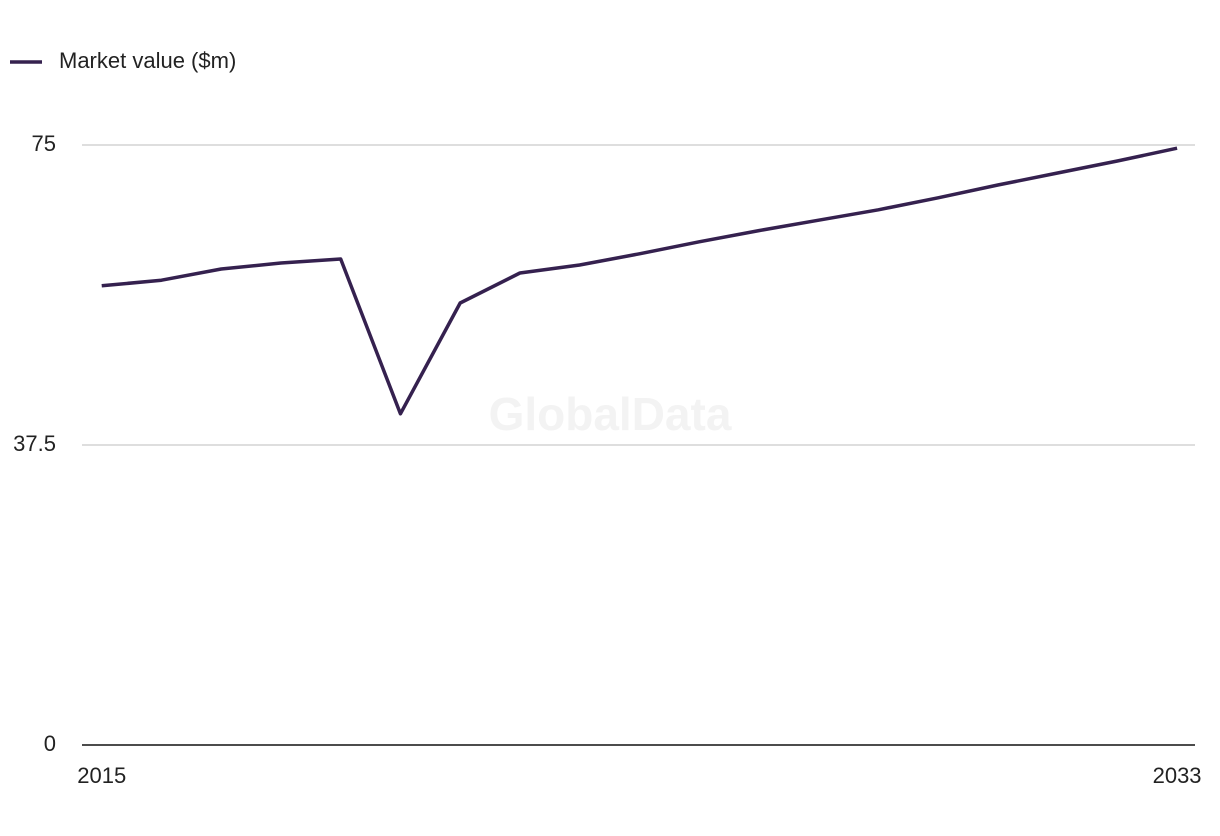 Image resolution: width=1220 pixels, height=836 pixels. Describe the element at coordinates (610, 414) in the screenshot. I see `watermark: GlobalData` at that location.